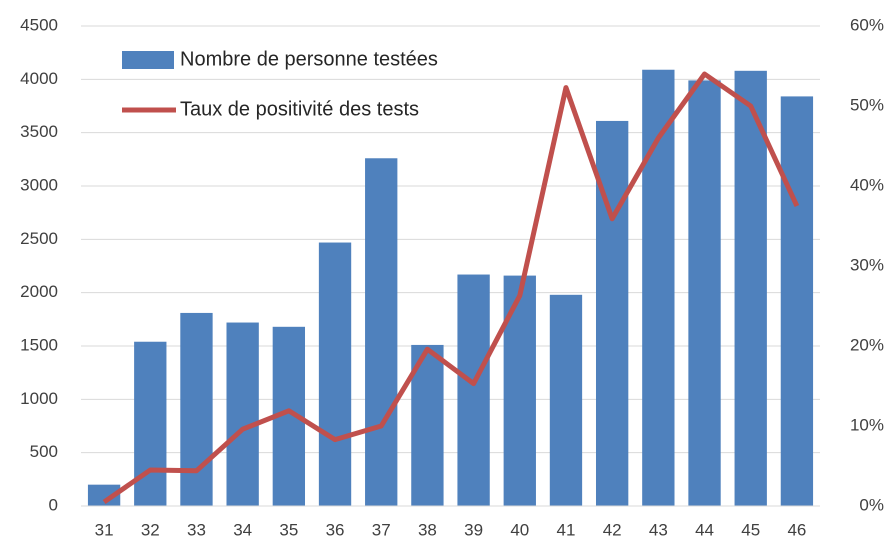 The height and width of the screenshot is (547, 887). I want to click on y2-tick-label: 20%, so click(867, 344).